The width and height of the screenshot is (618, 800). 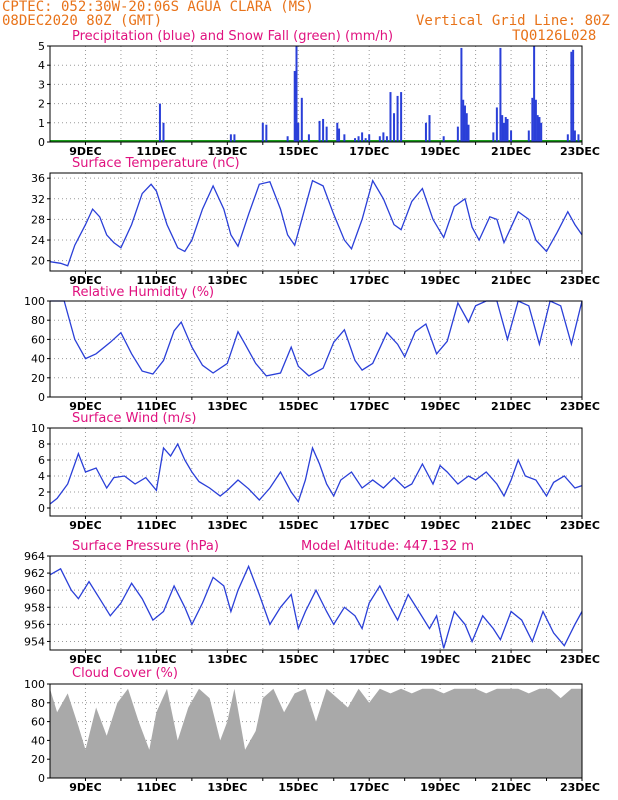 What do you see at coordinates (34, 573) in the screenshot?
I see `y-tick-label: 962` at bounding box center [34, 573].